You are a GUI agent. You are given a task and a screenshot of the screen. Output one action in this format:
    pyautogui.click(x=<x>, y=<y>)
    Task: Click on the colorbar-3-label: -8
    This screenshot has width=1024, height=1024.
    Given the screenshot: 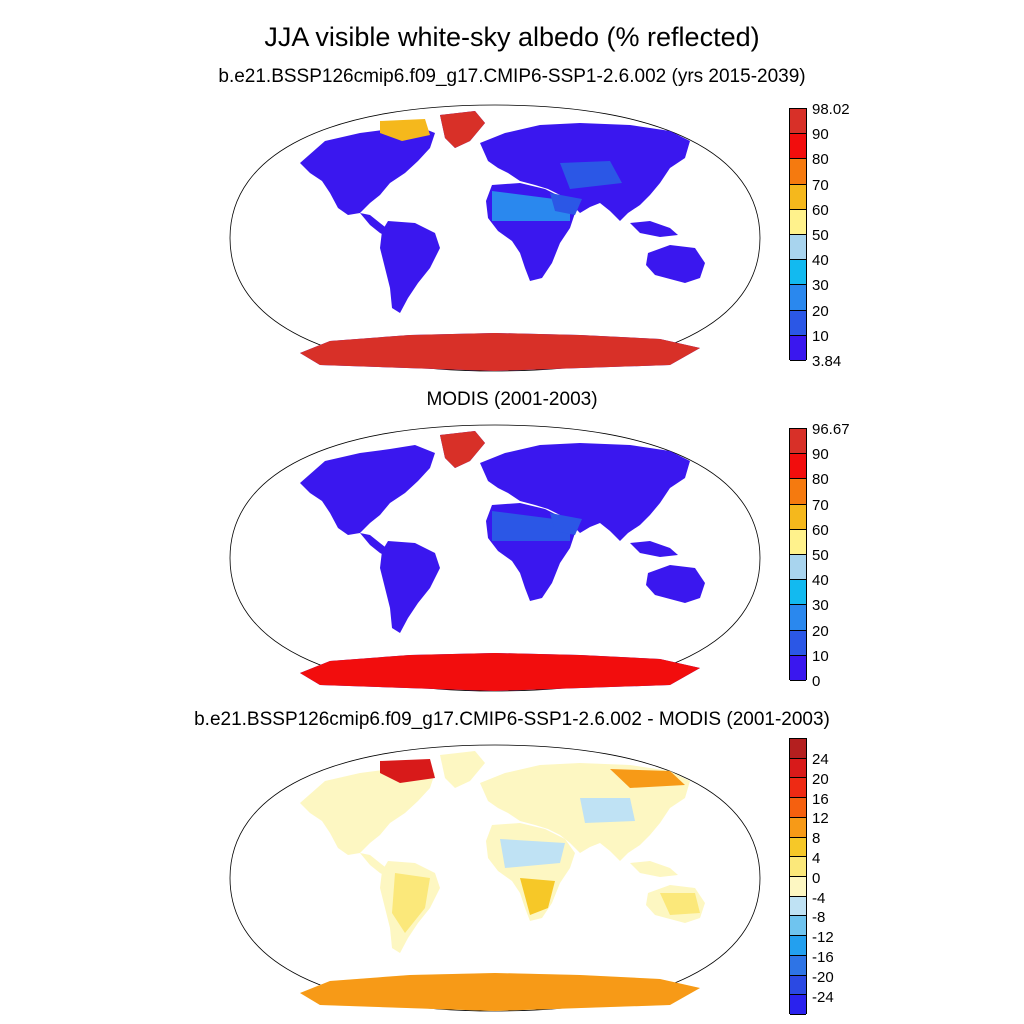 What is the action you would take?
    pyautogui.click(x=819, y=918)
    